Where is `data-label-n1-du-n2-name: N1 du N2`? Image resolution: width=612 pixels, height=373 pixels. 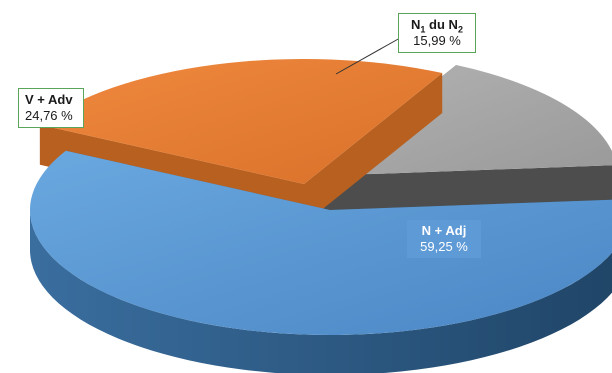
data-label-n1-du-n2-name: N1 du N2 is located at coordinates (437, 26).